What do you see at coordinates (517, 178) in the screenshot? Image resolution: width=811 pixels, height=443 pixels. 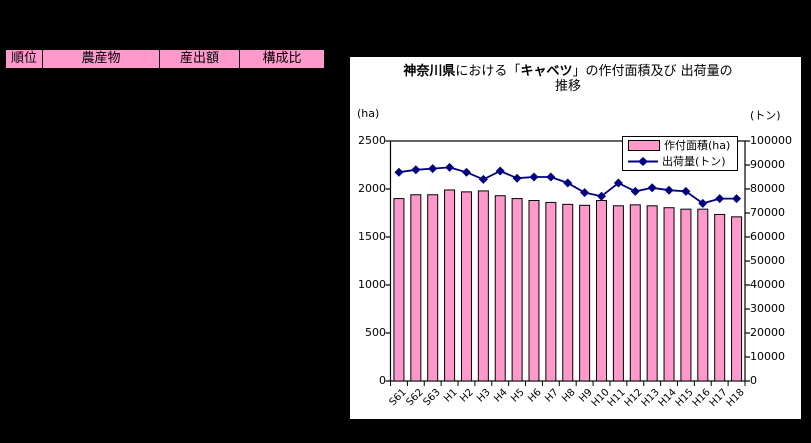 I see `line-marker-H5` at bounding box center [517, 178].